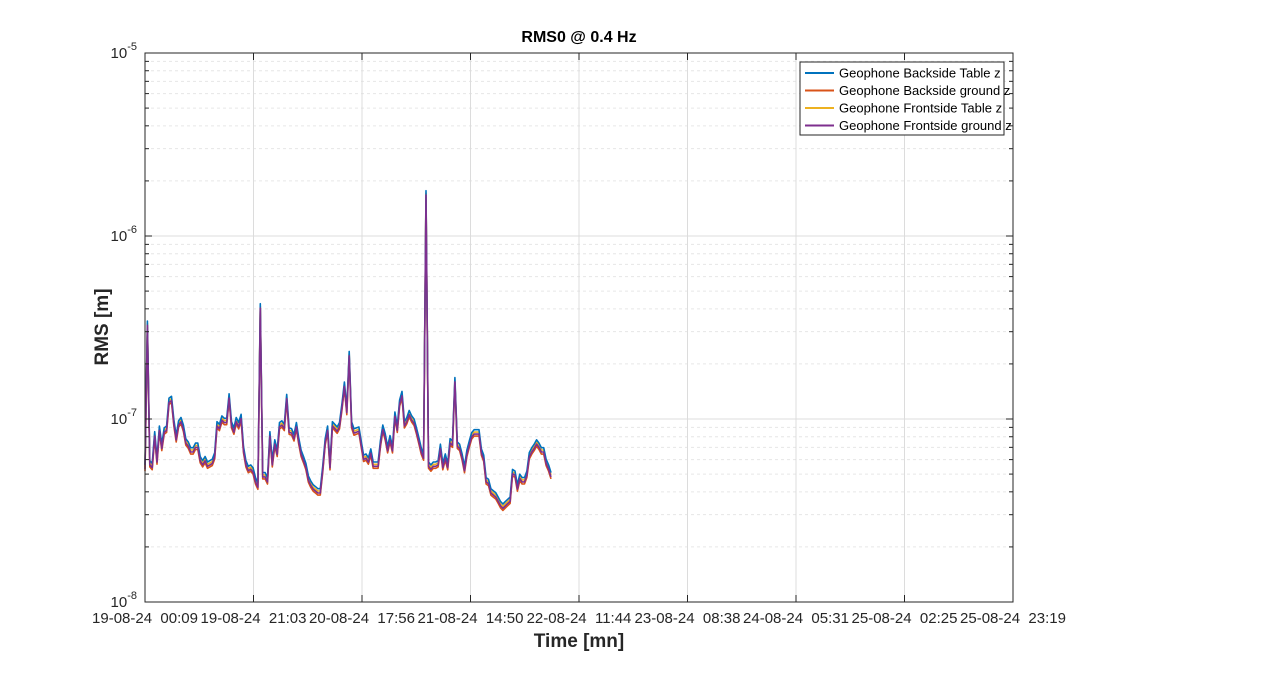 This screenshot has width=1280, height=677. Describe the element at coordinates (124, 234) in the screenshot. I see `y-tick-label: 10⁻⁶` at that location.